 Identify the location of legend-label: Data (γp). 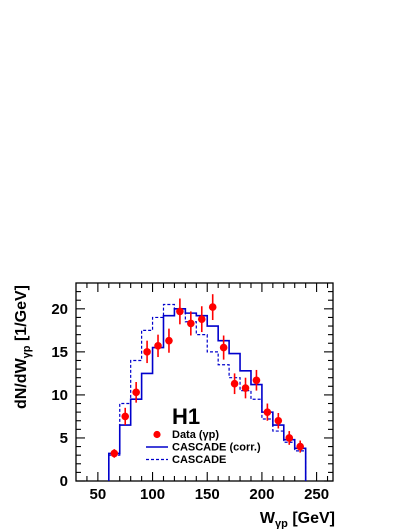
(195, 435).